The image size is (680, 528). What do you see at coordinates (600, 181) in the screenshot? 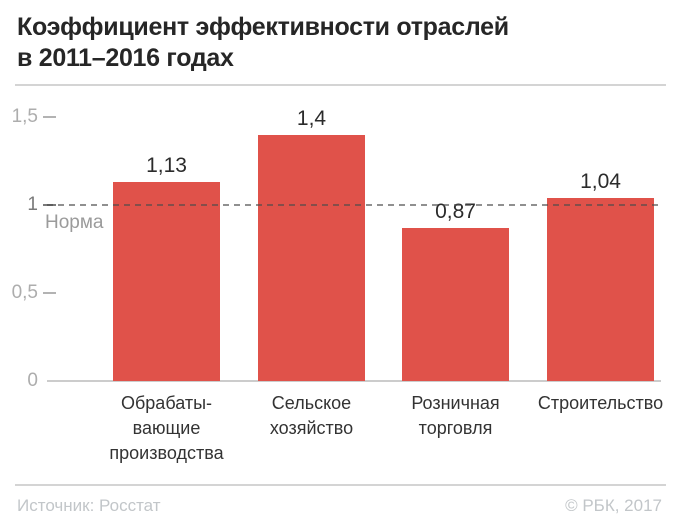
I see `bar-value-label: 1,04` at bounding box center [600, 181].